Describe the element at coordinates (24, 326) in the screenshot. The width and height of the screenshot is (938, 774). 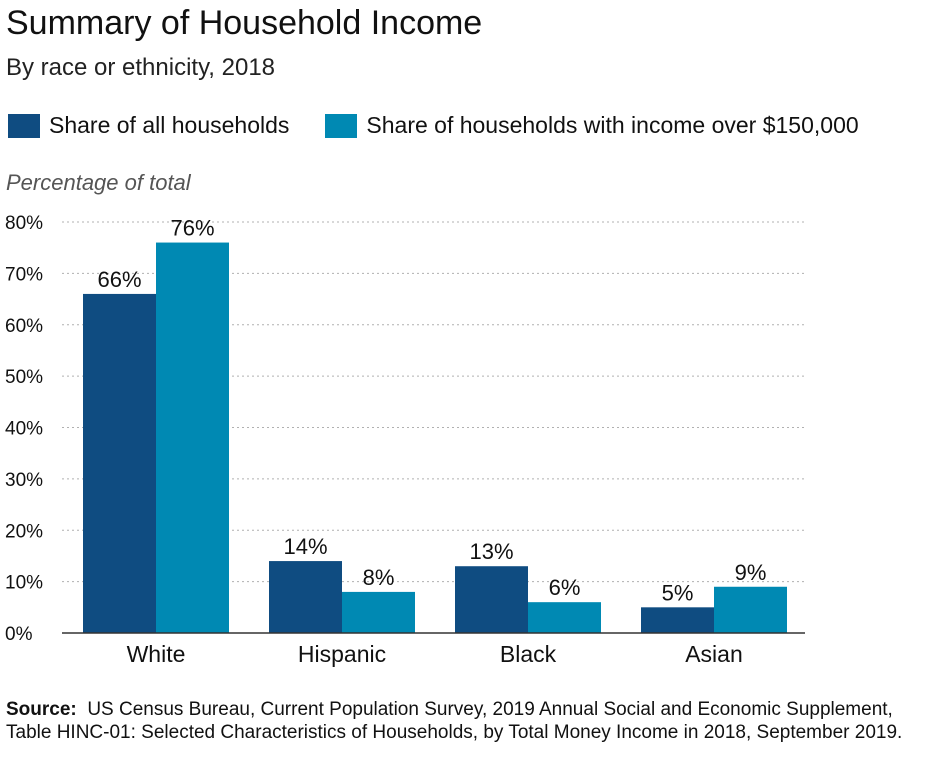
I see `y-tick-label: 60%` at that location.